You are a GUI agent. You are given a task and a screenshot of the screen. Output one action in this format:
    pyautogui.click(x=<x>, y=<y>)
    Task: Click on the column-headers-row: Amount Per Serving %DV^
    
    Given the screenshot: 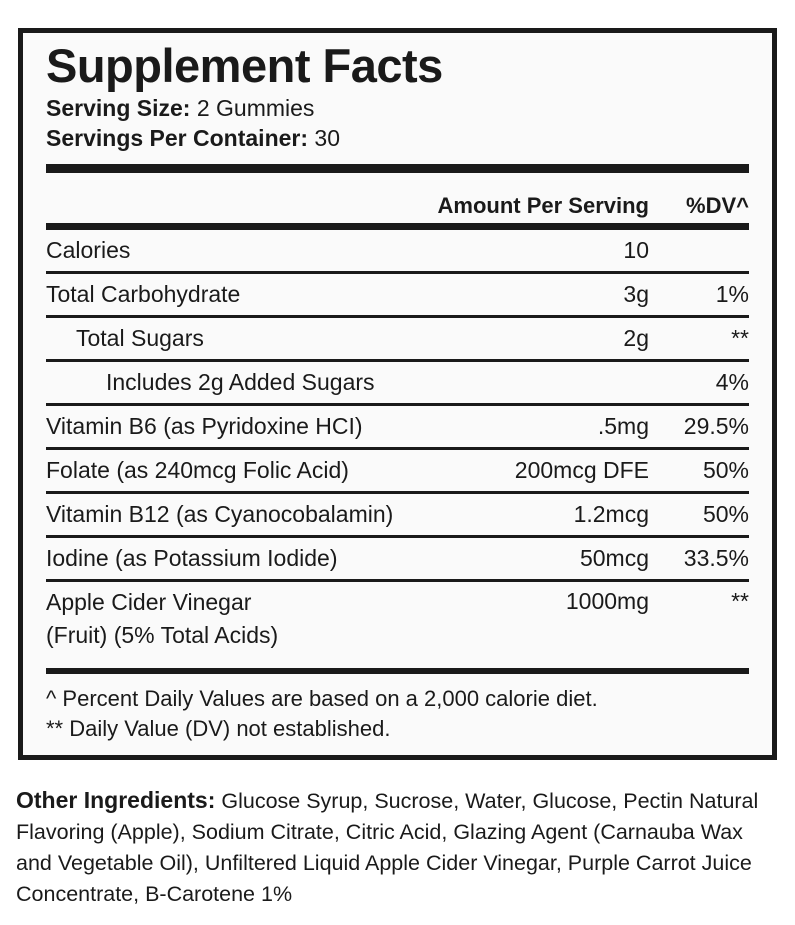 What is the action you would take?
    pyautogui.click(x=397, y=198)
    